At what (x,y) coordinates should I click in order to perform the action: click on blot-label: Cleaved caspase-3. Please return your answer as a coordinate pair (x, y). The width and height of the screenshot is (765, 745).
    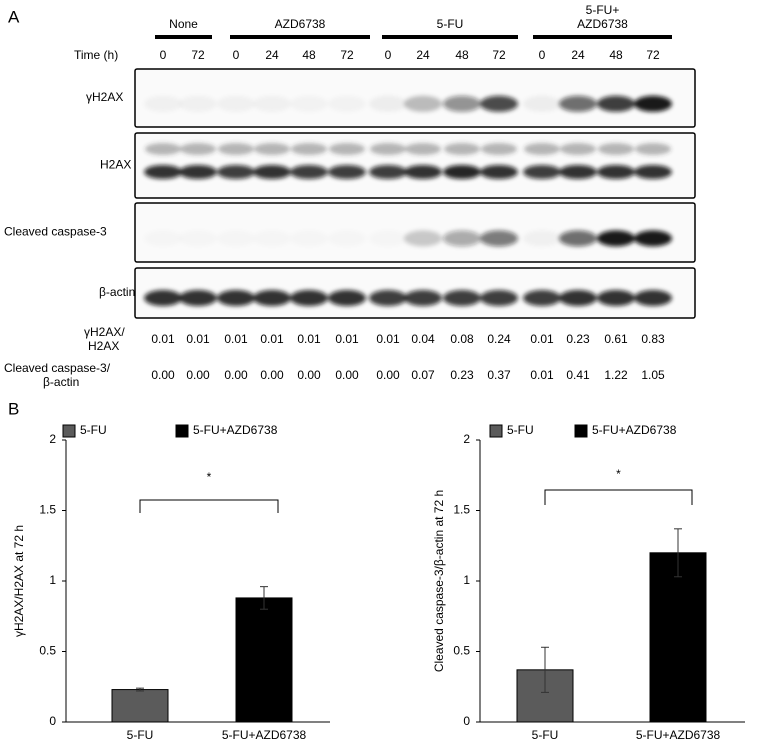
    Looking at the image, I should click on (55, 232).